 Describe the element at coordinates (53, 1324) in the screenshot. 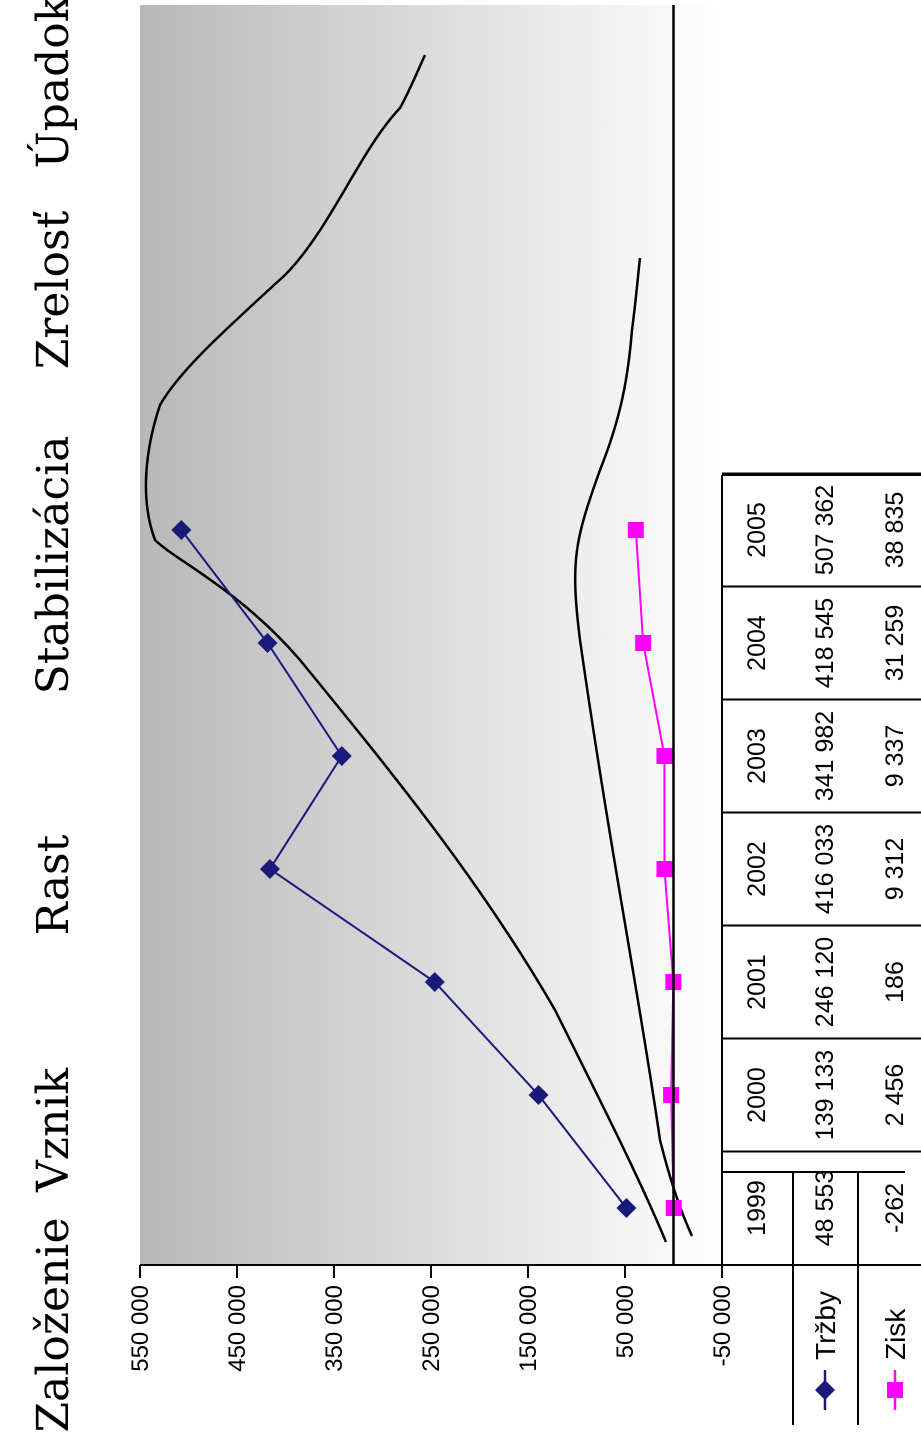

I see `phase-label: Založenie` at that location.